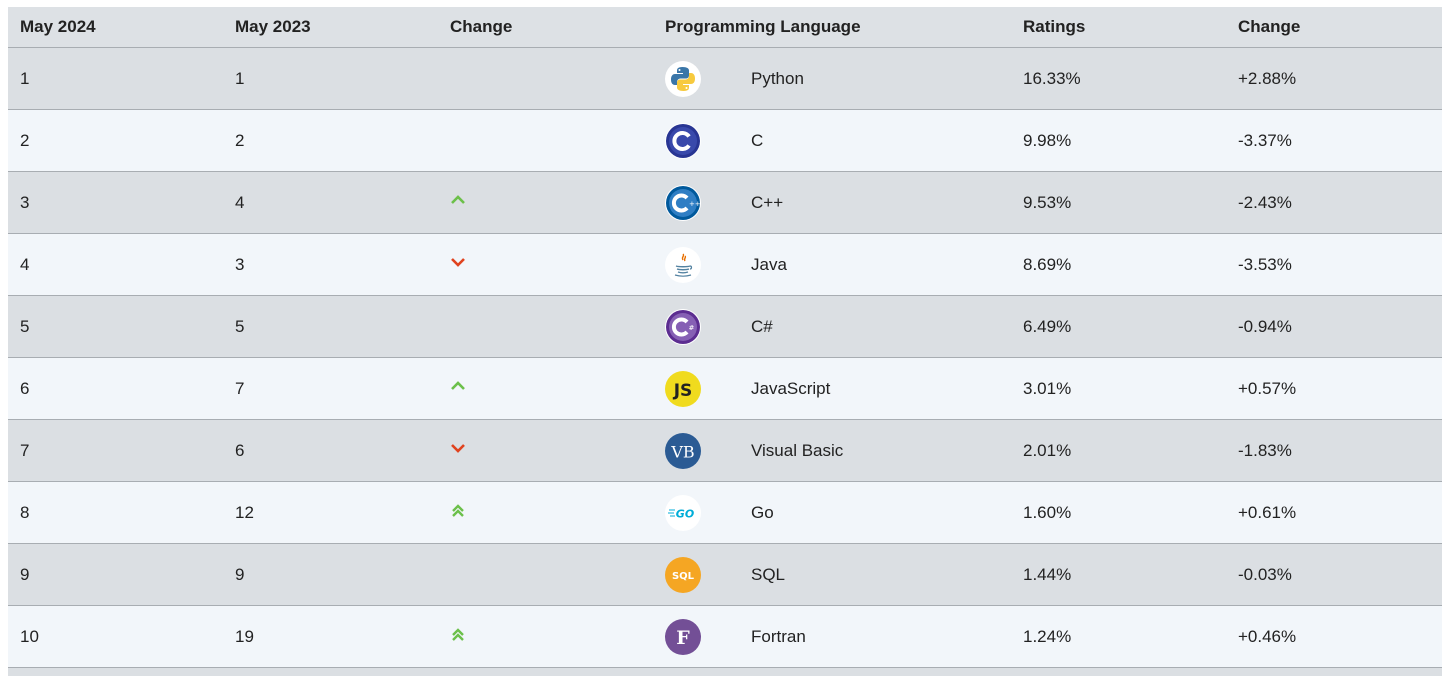 This screenshot has height=676, width=1442. Describe the element at coordinates (25, 78) in the screenshot. I see `current-rank: 1` at that location.